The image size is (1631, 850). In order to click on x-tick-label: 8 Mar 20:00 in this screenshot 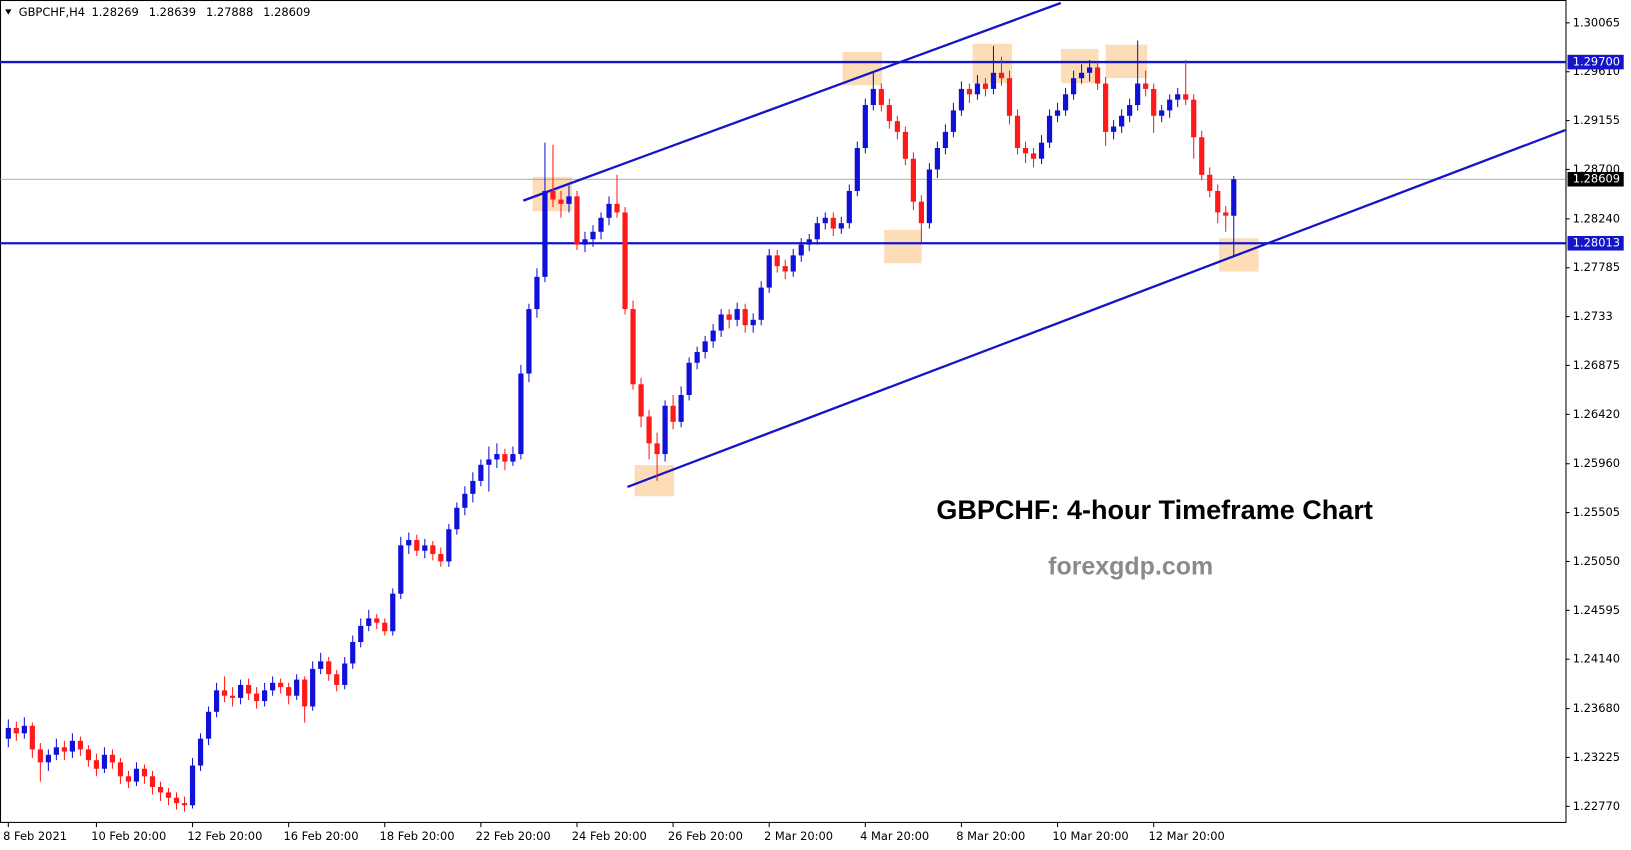, I will do `click(990, 836)`.